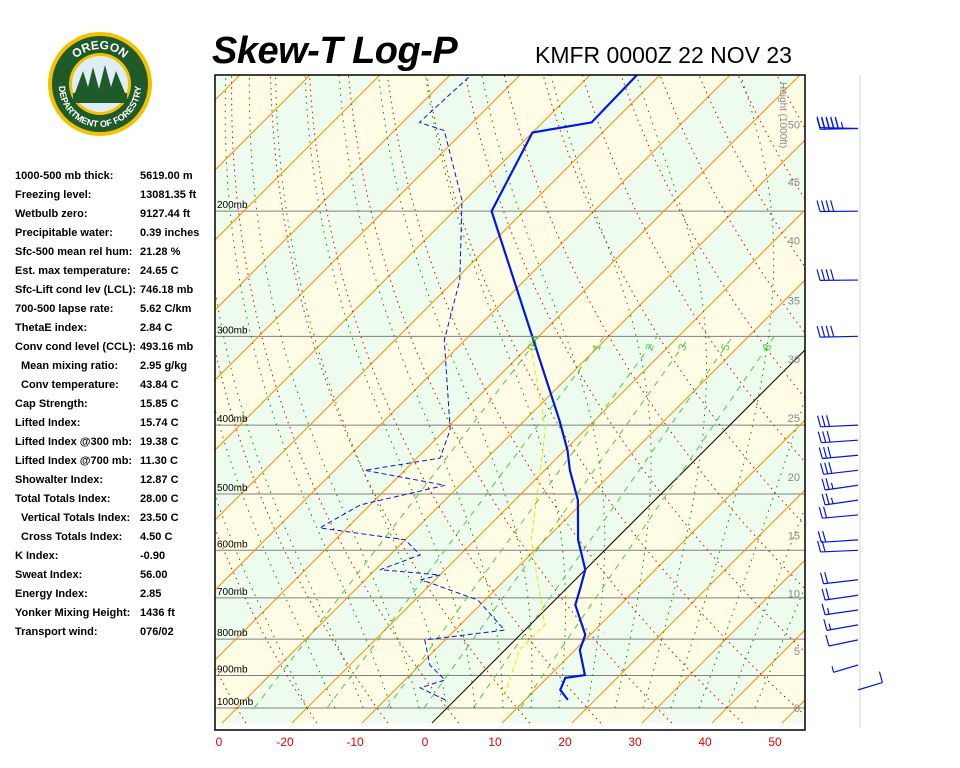 This screenshot has height=768, width=960. What do you see at coordinates (153, 556) in the screenshot?
I see `stat-value: -0.90` at bounding box center [153, 556].